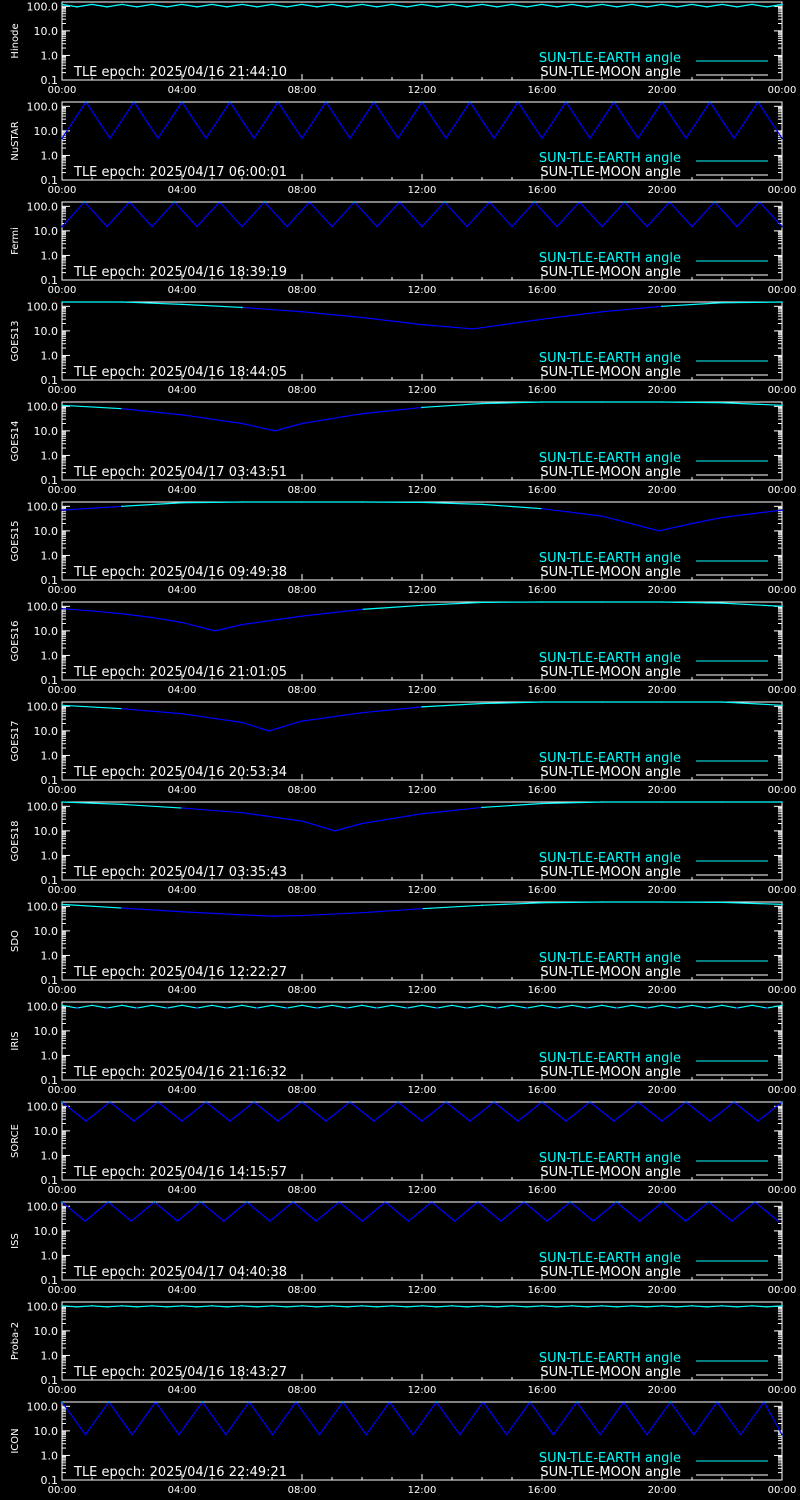  I want to click on legend-earth-label: SUN-TLE-EARTH angle, so click(610, 58).